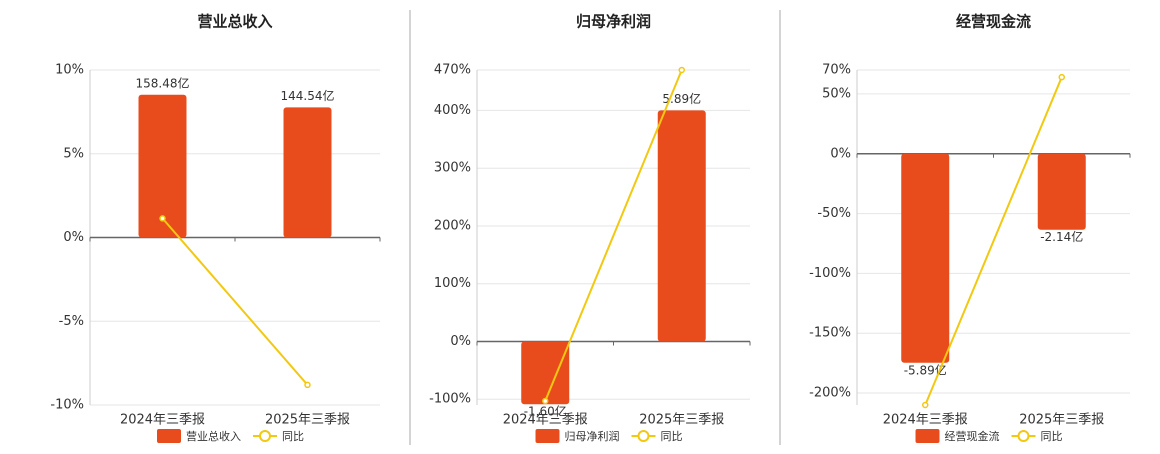  What do you see at coordinates (972, 436) in the screenshot?
I see `legend-label: 经营现金流` at bounding box center [972, 436].